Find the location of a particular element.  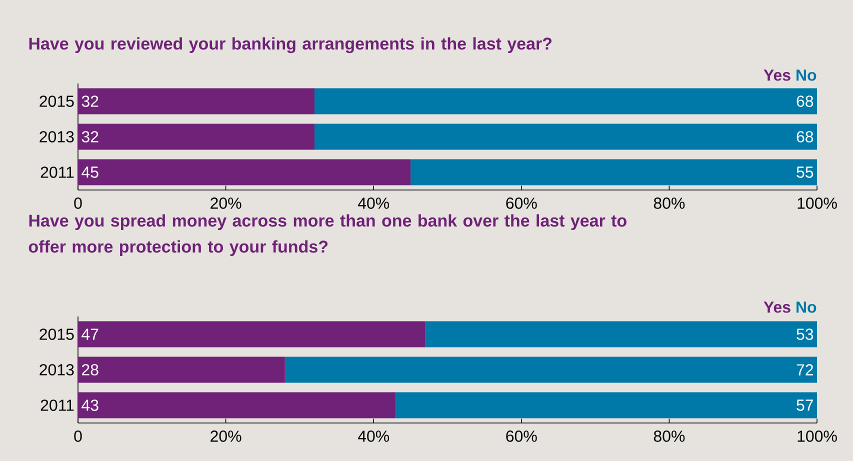

chart-title: Have you spread money across more than one bank over the last year to offer more protection to your funds? is located at coordinates (327, 235).